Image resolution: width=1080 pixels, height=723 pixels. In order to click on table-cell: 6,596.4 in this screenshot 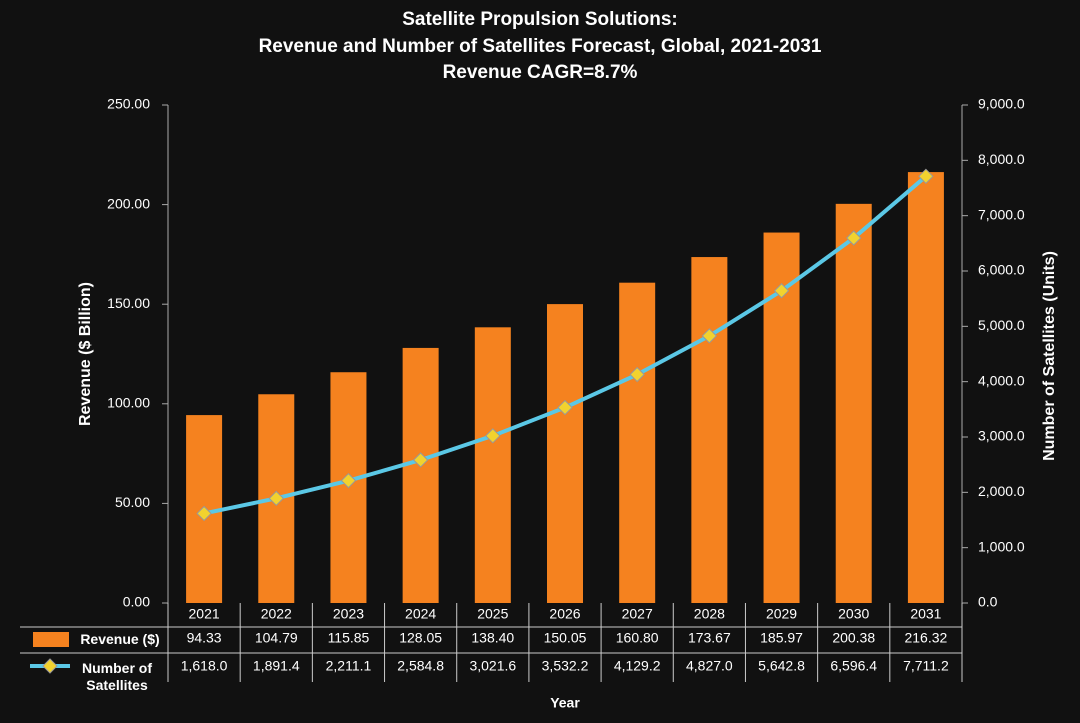, I will do `click(853, 666)`.